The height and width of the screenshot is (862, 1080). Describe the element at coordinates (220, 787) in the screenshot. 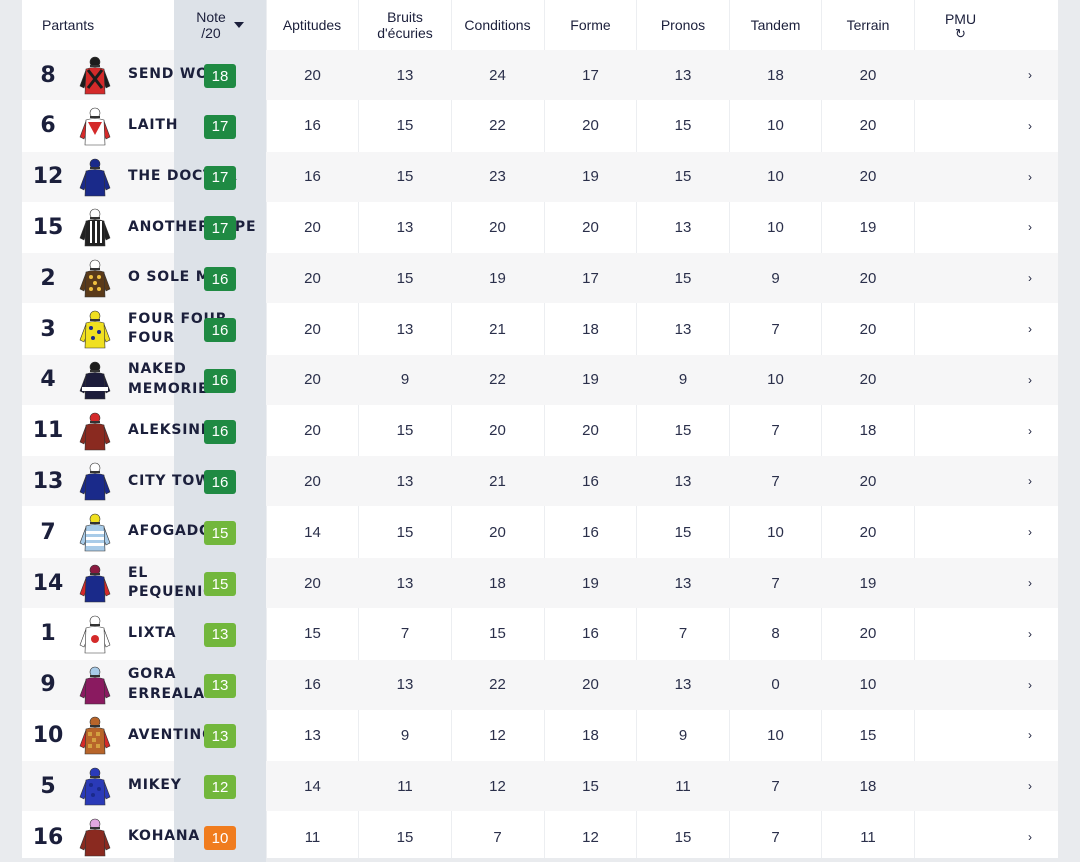

I see `note-badge: 12` at that location.